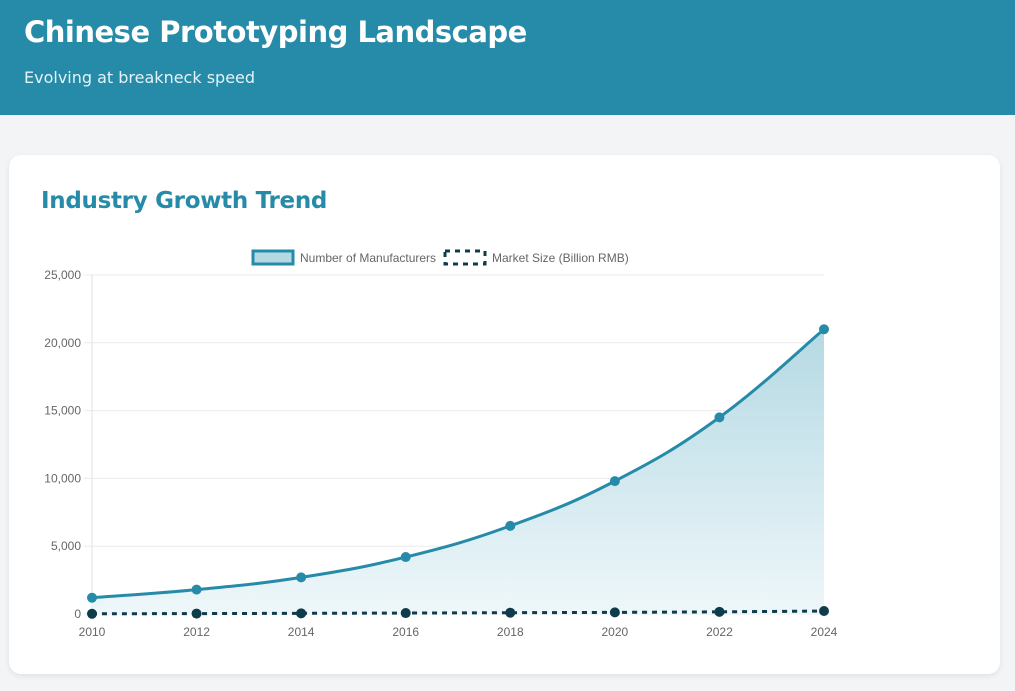 This screenshot has height=691, width=1015. What do you see at coordinates (368, 258) in the screenshot?
I see `legend-label-manufacturers: Number of Manufacturers` at bounding box center [368, 258].